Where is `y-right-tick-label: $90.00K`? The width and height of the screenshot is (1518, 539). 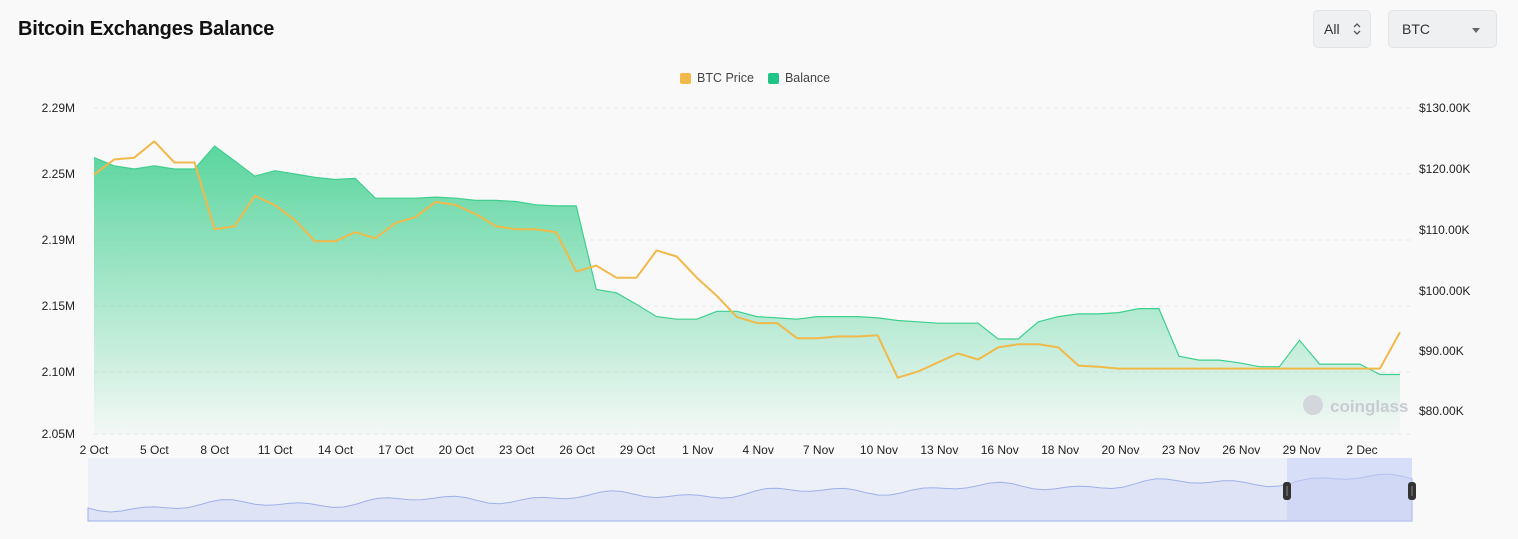
y-right-tick-label: $90.00K is located at coordinates (1441, 351).